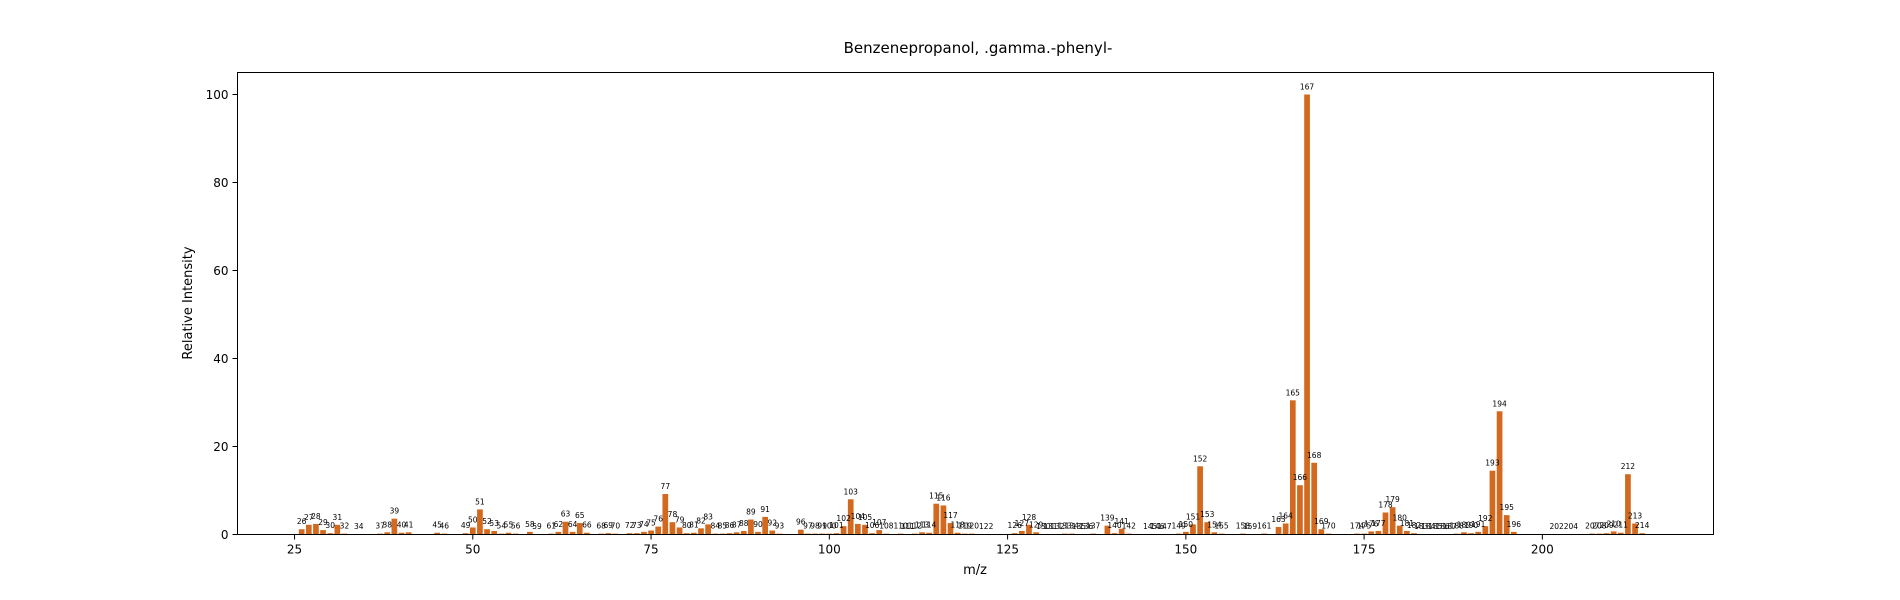  What do you see at coordinates (751, 512) in the screenshot?
I see `peak-label-89: 89` at bounding box center [751, 512].